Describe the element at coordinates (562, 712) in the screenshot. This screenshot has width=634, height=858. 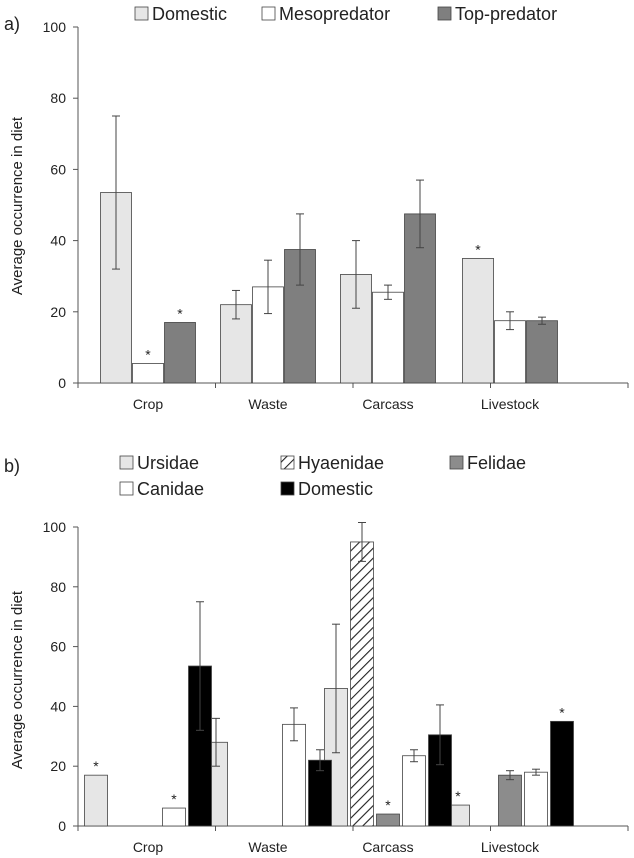
I see `panel-b-star-domestic-livestock: *` at that location.